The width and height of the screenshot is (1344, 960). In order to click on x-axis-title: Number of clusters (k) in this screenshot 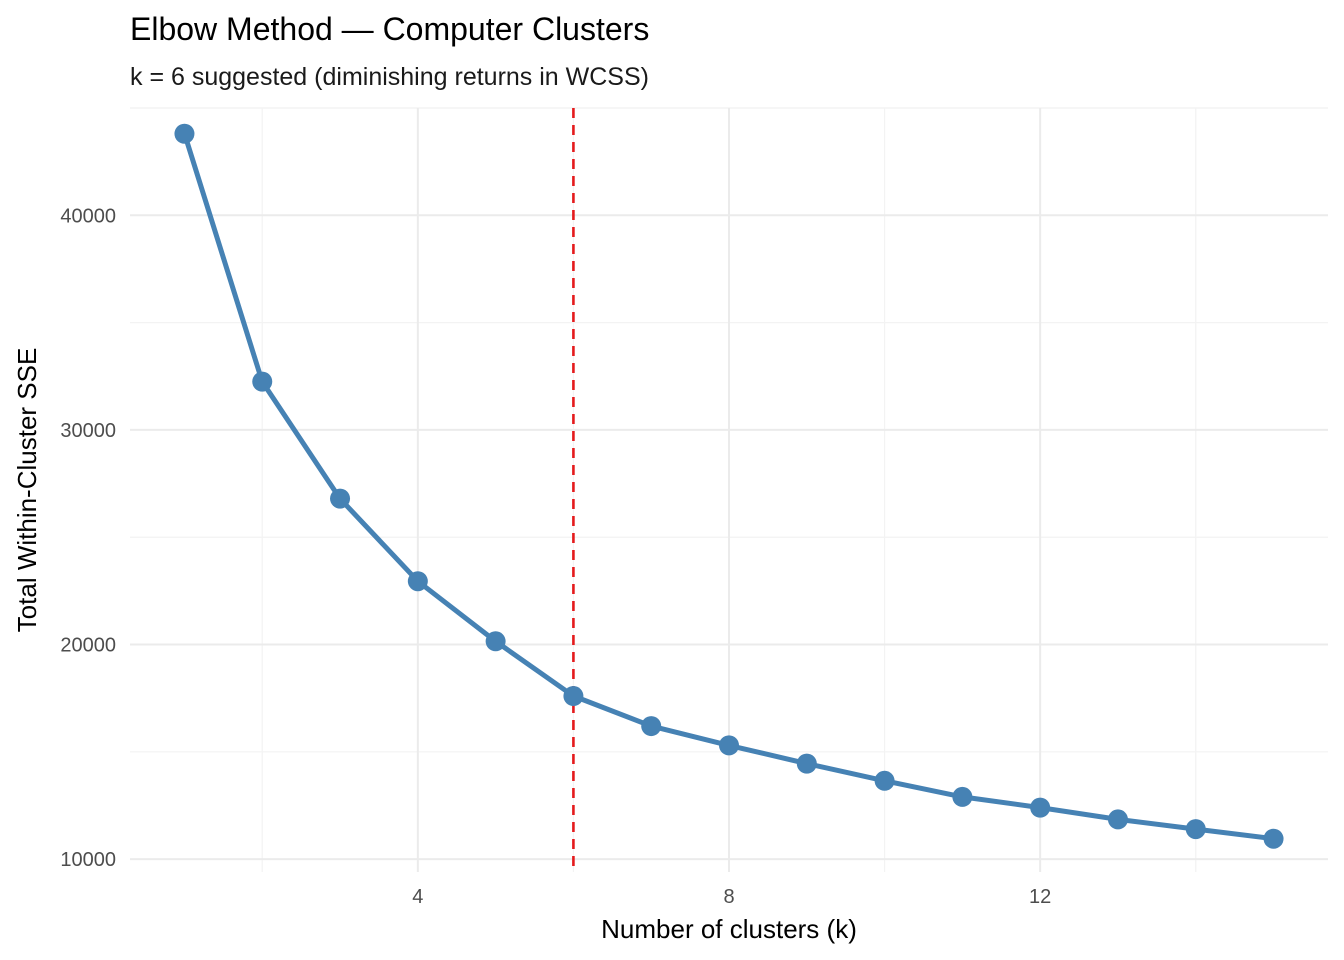, I will do `click(729, 929)`.